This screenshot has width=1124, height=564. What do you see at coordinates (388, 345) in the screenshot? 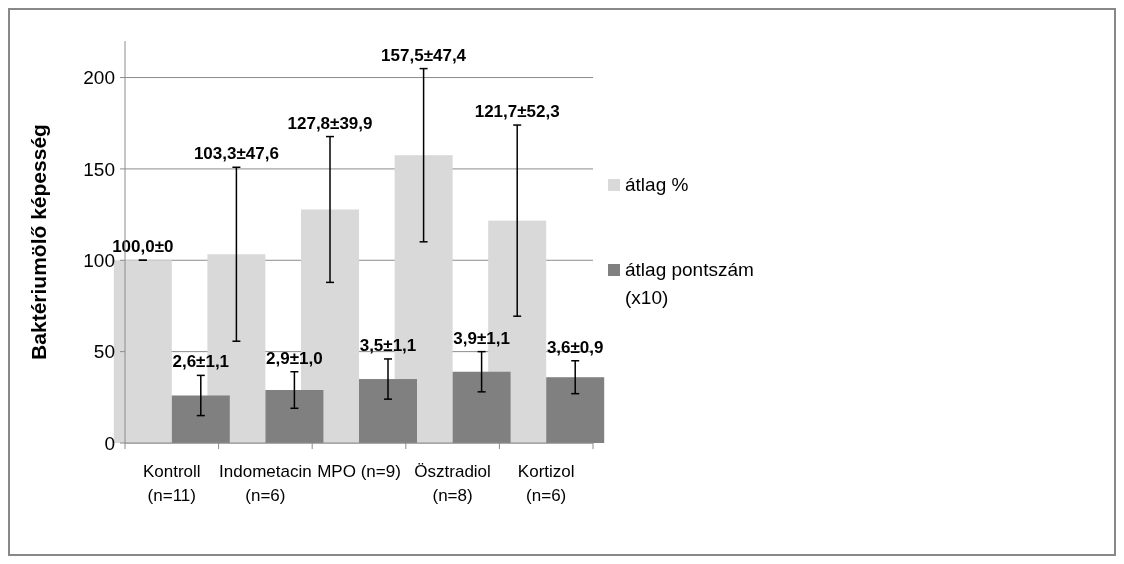
I see `annotation: 3,5±1,1` at bounding box center [388, 345].